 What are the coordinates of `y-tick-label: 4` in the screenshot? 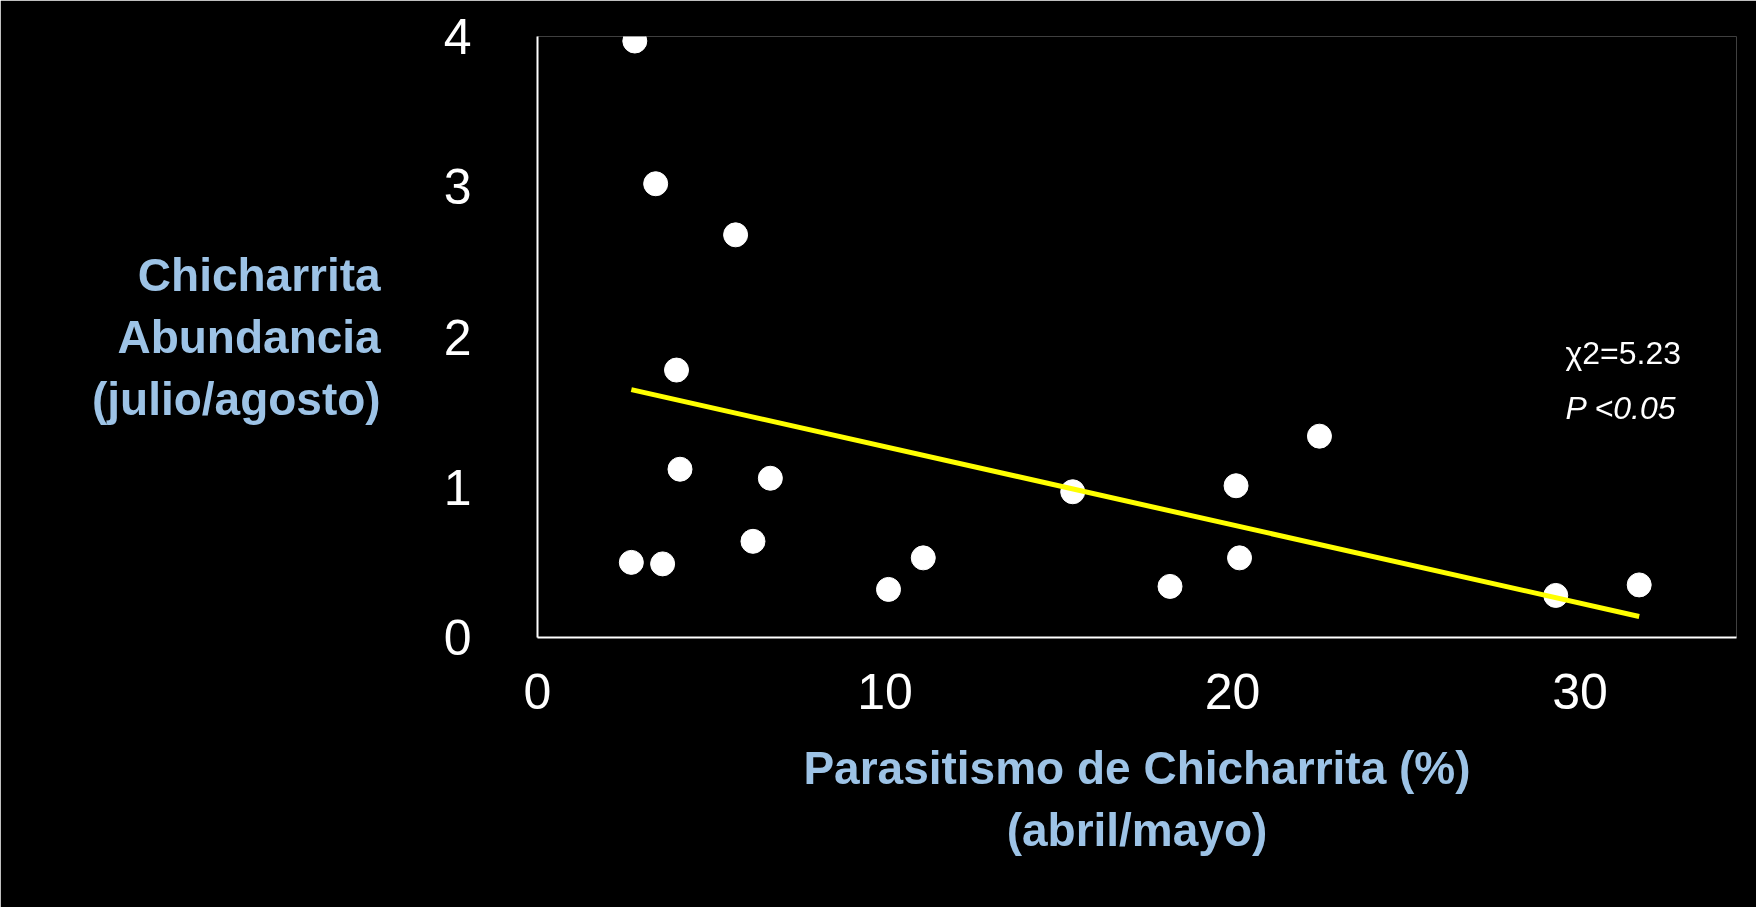 It's located at (457, 37).